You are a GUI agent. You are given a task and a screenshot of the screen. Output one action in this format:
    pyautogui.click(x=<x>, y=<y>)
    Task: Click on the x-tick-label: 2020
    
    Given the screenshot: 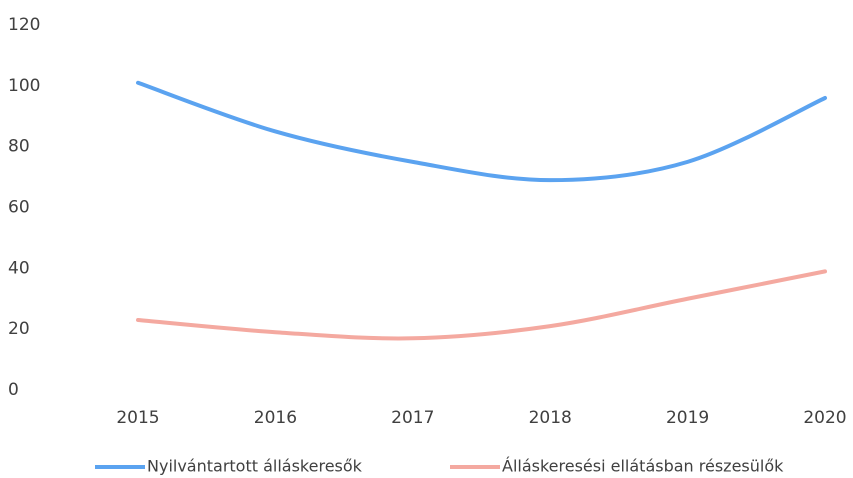 What is the action you would take?
    pyautogui.click(x=824, y=418)
    